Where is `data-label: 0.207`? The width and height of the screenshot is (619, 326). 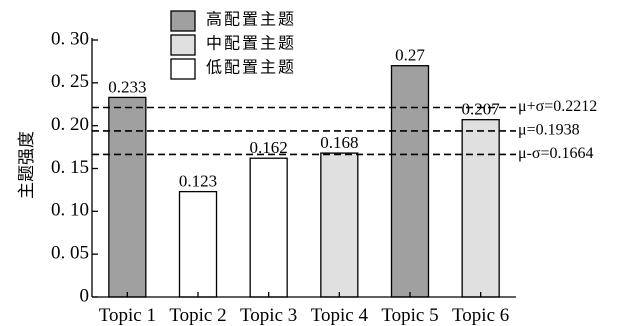 data-label: 0.207 is located at coordinates (481, 109).